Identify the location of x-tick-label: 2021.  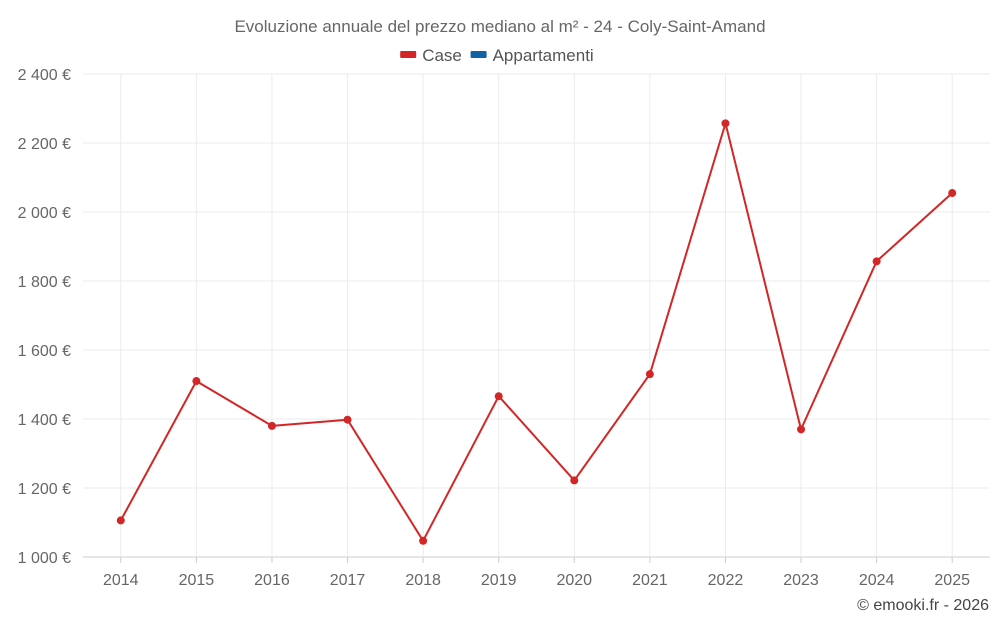
(650, 580).